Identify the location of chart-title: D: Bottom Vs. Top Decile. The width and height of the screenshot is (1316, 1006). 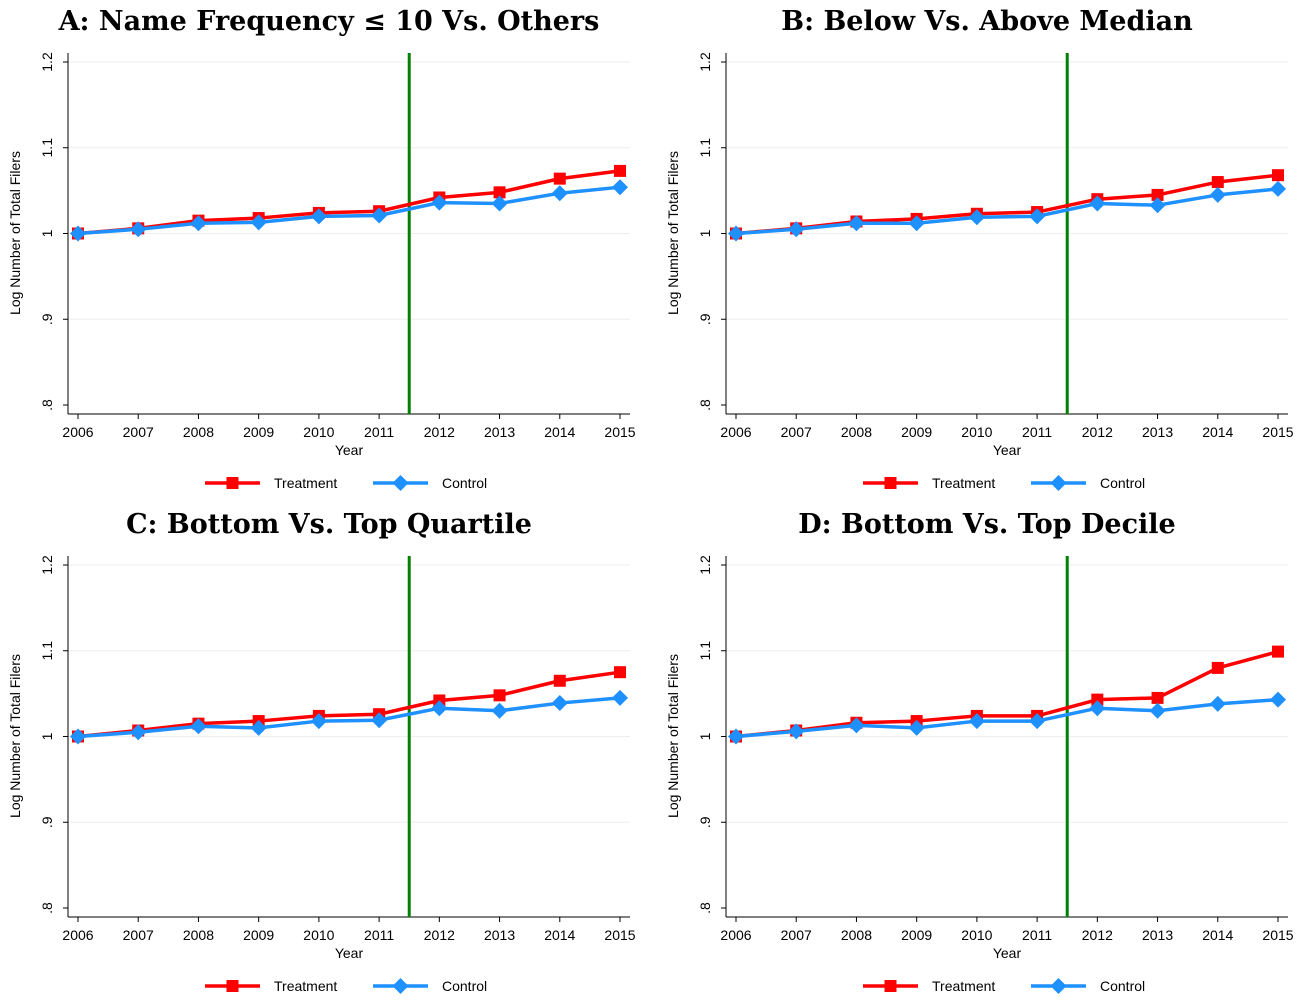
(987, 524).